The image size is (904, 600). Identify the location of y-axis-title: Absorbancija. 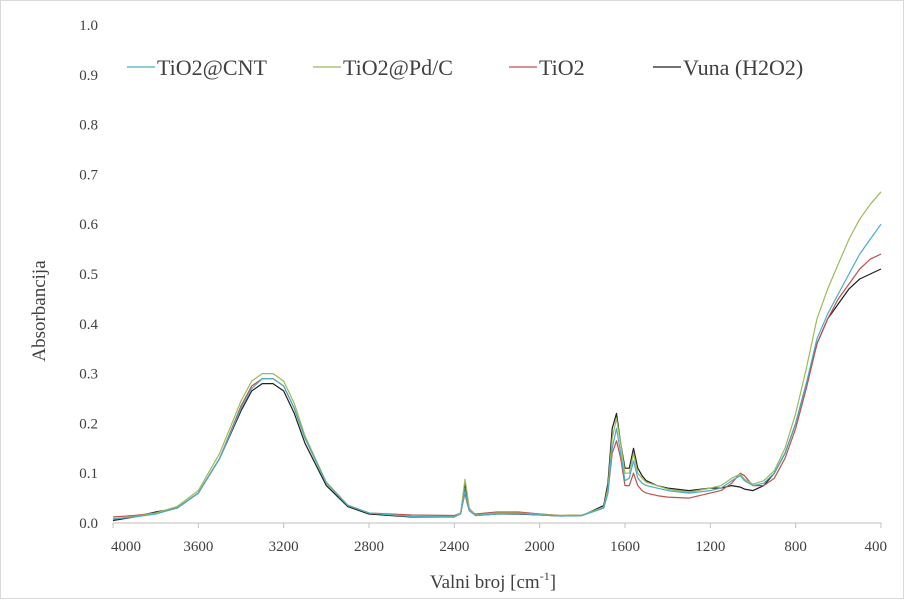
(39, 311).